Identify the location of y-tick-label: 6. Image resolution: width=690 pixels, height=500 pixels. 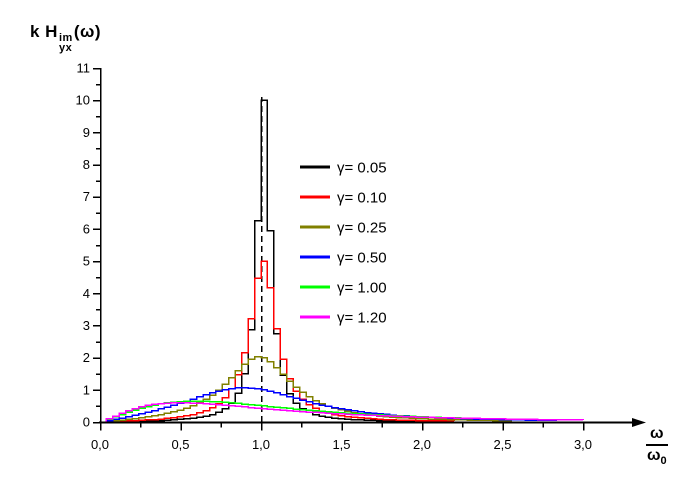
(86, 228).